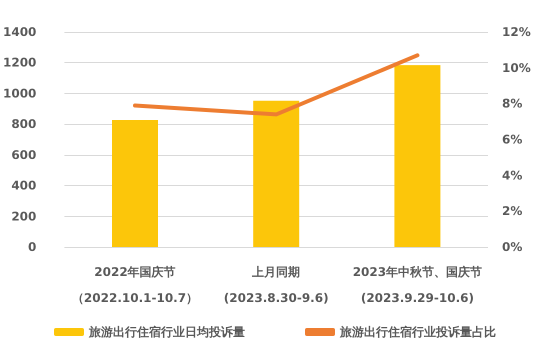 The width and height of the screenshot is (550, 349). What do you see at coordinates (32, 247) in the screenshot?
I see `y-tick-label: 0` at bounding box center [32, 247].